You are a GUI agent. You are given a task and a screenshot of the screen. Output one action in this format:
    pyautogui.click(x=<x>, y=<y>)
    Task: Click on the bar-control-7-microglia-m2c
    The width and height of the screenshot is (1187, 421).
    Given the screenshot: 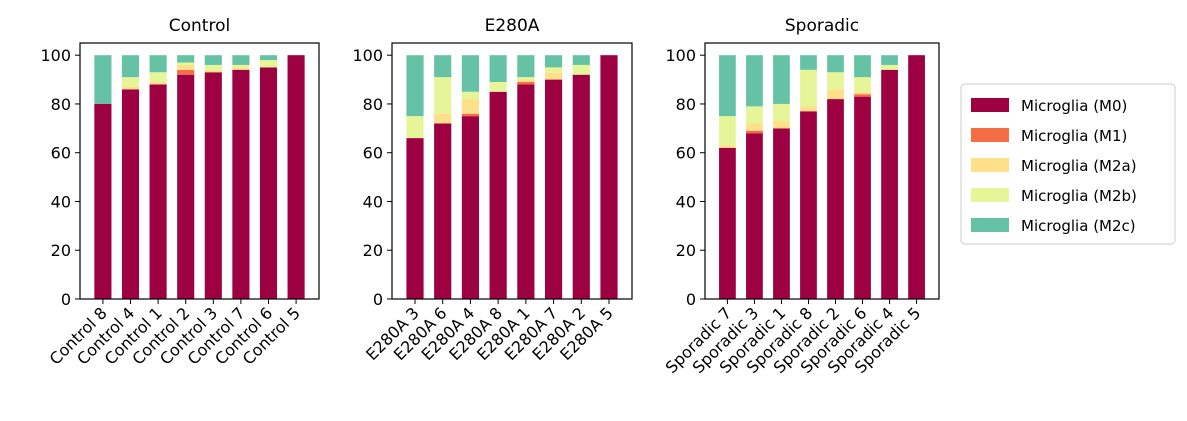 What is the action you would take?
    pyautogui.click(x=241, y=60)
    